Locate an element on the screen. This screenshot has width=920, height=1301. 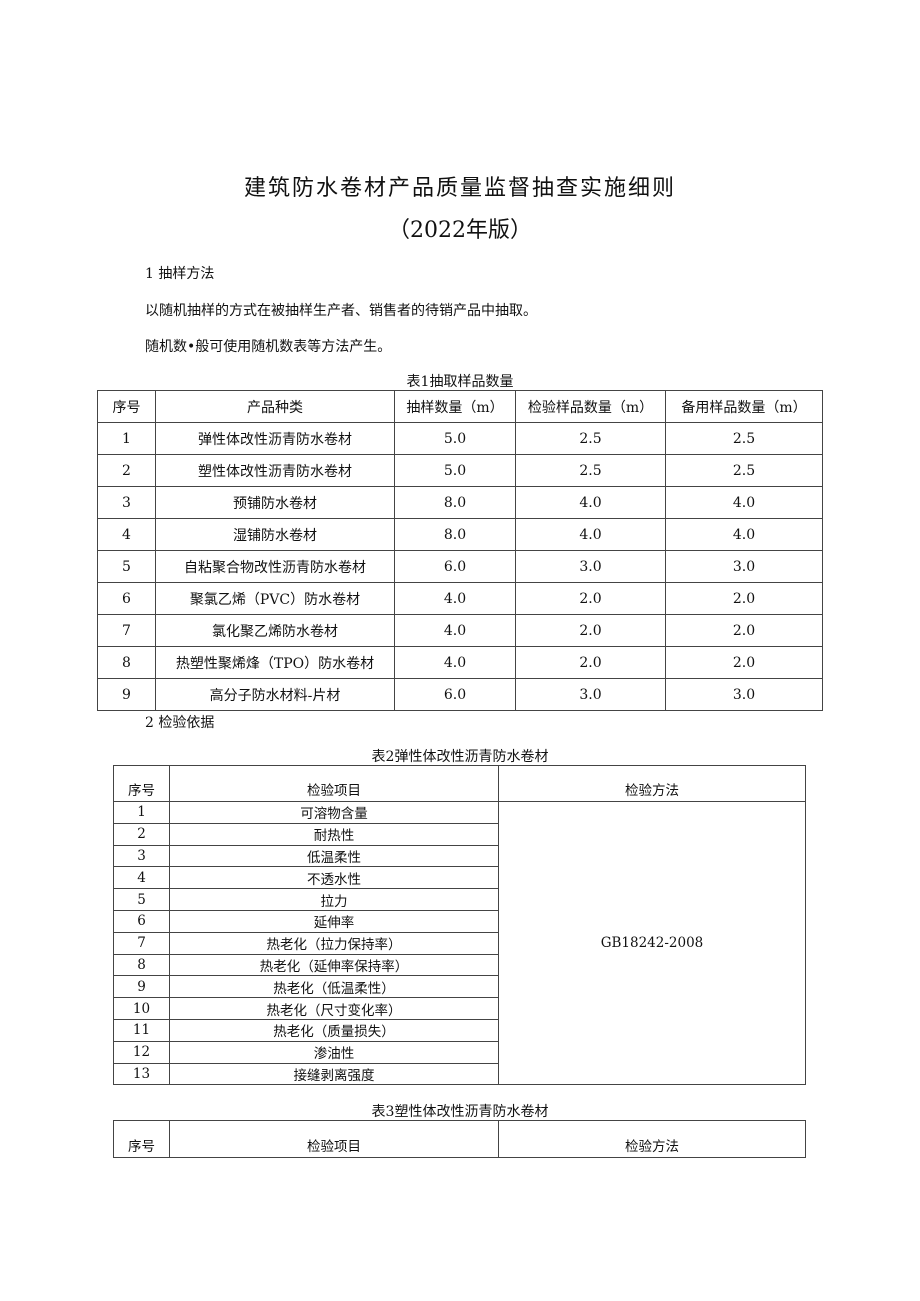
table-row: 5 拉力 is located at coordinates (459, 899).